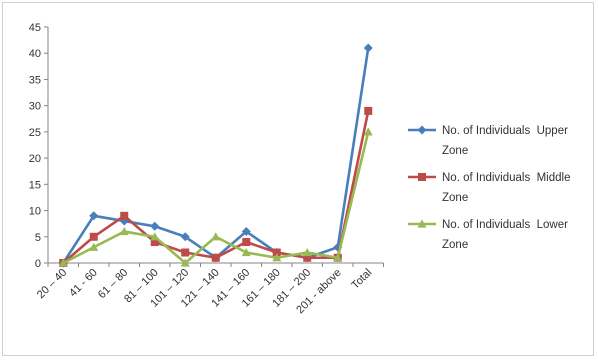 This screenshot has height=360, width=598. What do you see at coordinates (361, 279) in the screenshot?
I see `x-tick-label: Total` at bounding box center [361, 279].